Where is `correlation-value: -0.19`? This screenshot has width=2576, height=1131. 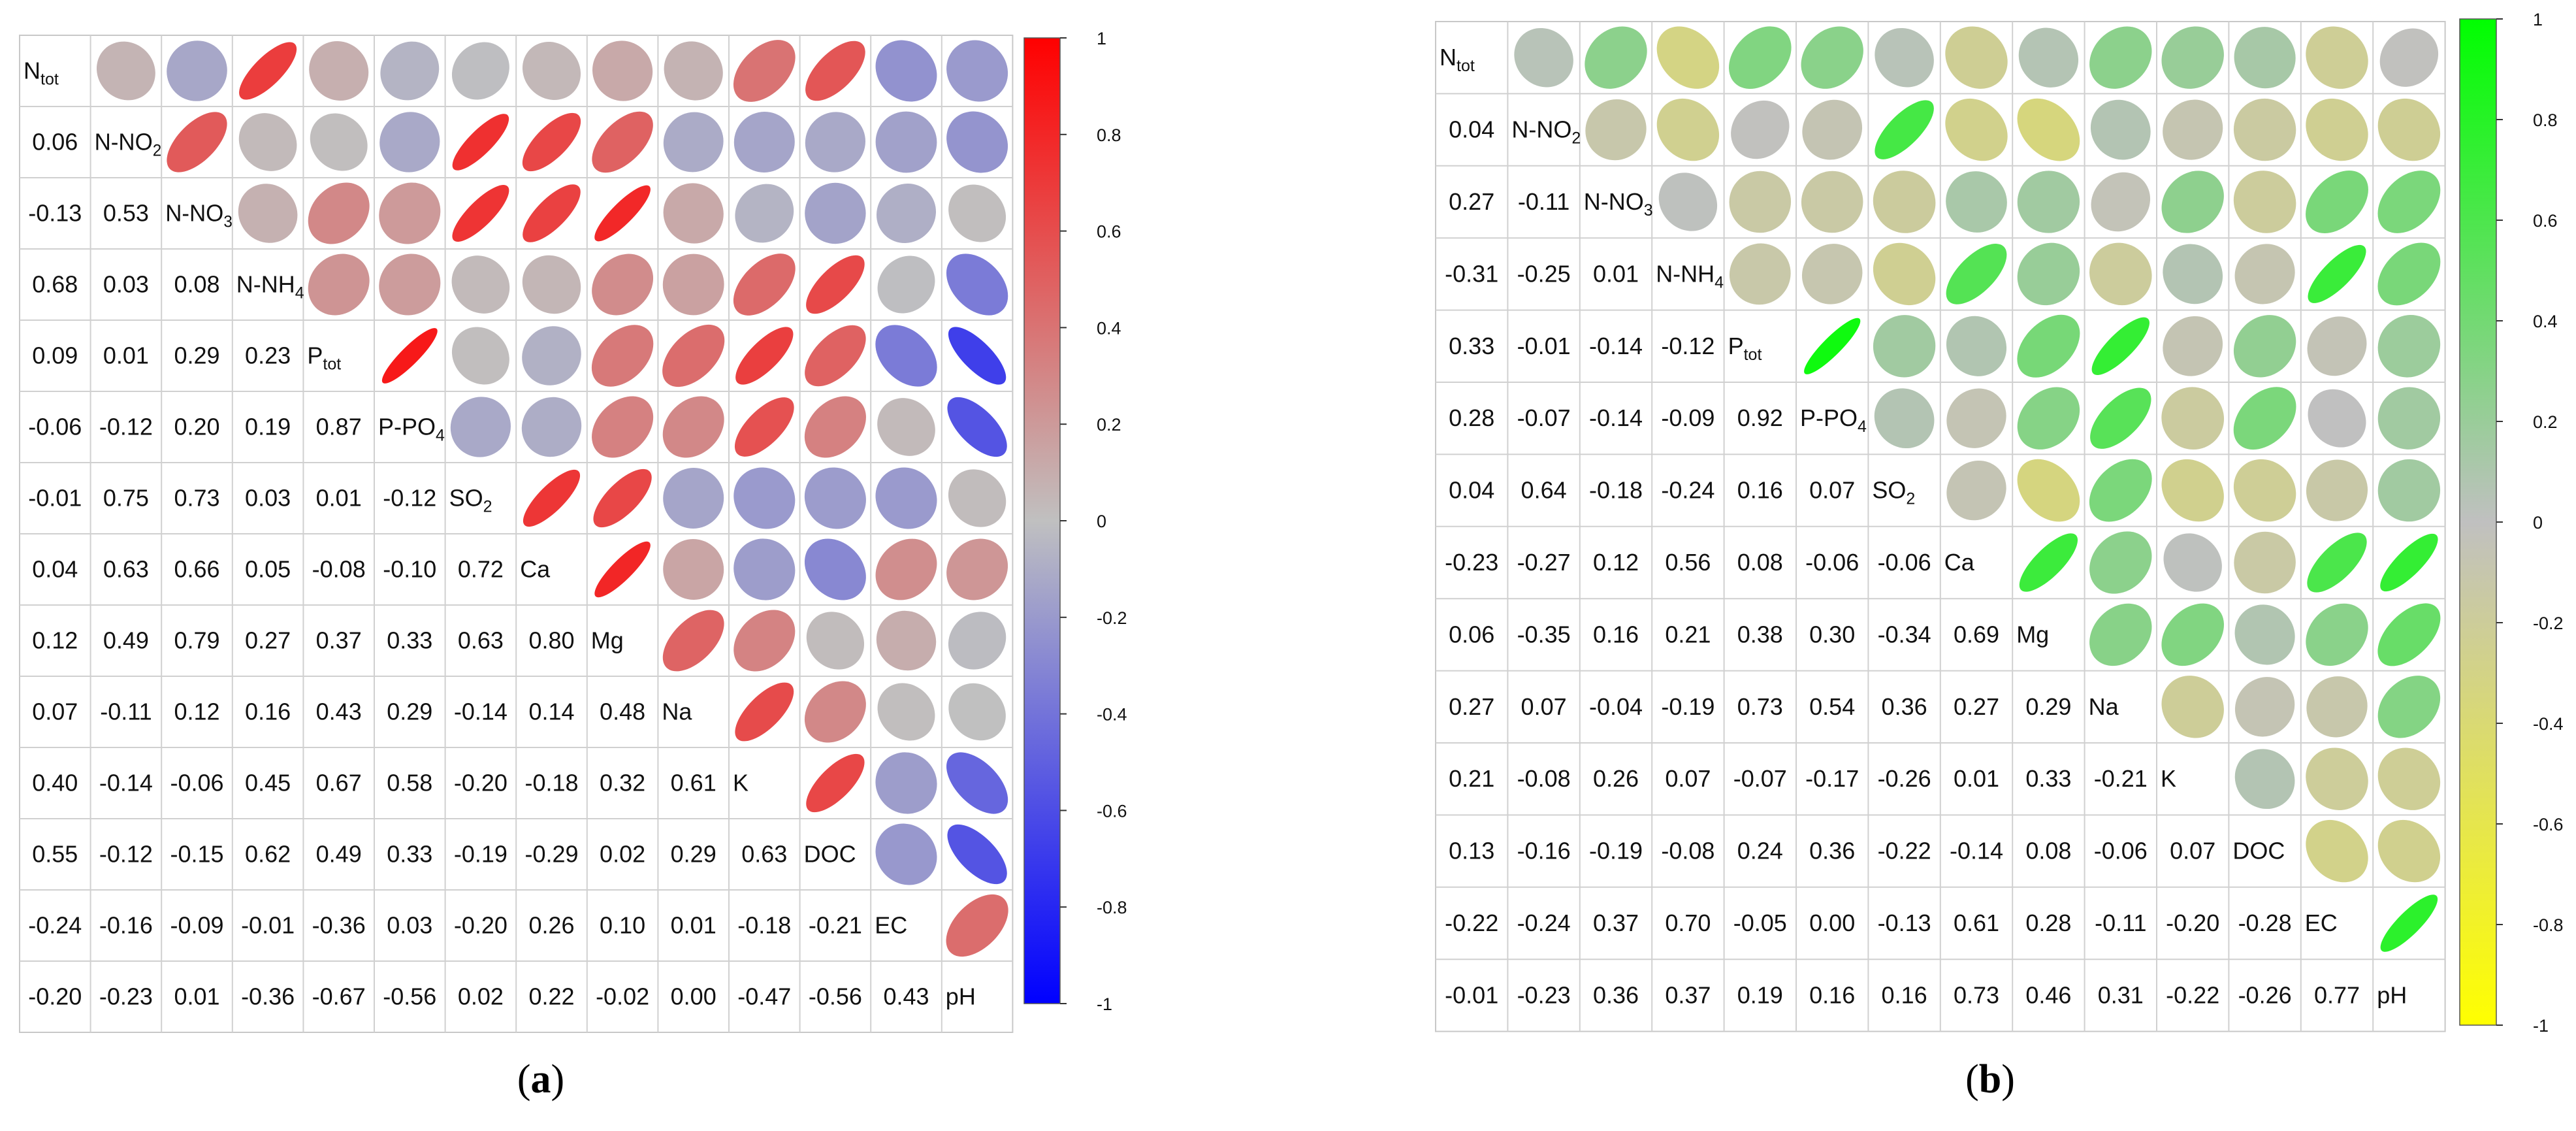 correlation-value: -0.19 is located at coordinates (1688, 706).